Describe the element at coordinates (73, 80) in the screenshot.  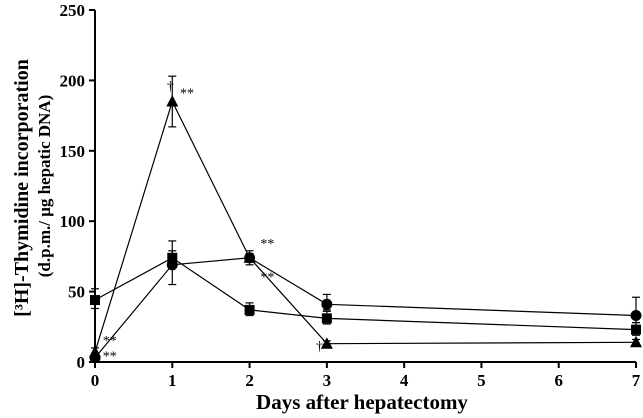
I see `y-tick-label: 200` at that location.